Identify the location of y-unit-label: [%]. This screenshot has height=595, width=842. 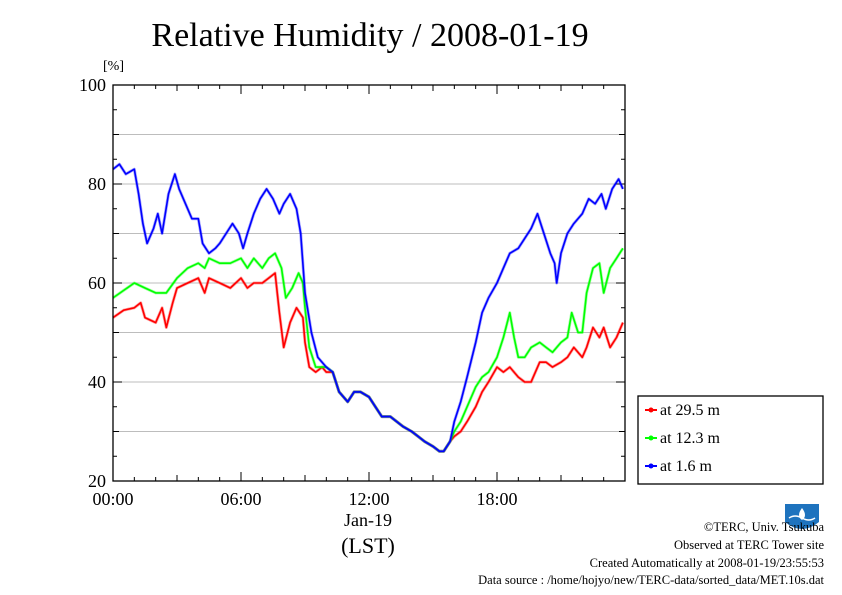
(113, 66).